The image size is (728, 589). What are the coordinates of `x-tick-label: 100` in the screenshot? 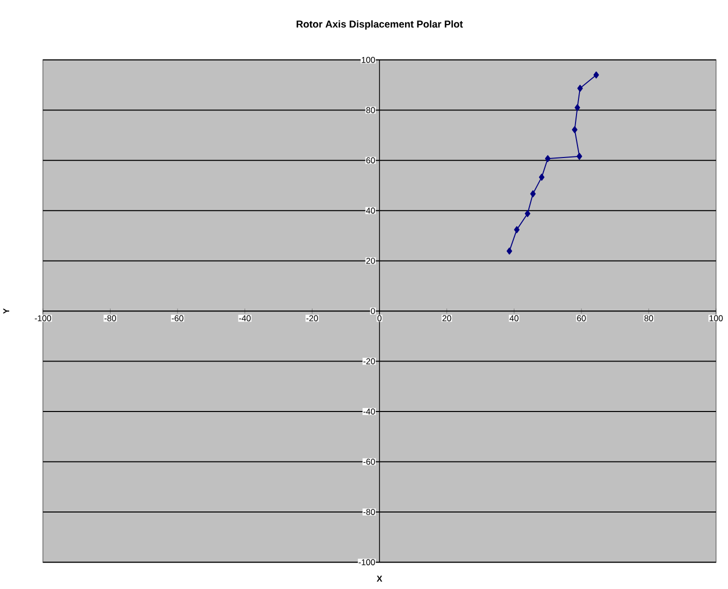 It's located at (716, 318).